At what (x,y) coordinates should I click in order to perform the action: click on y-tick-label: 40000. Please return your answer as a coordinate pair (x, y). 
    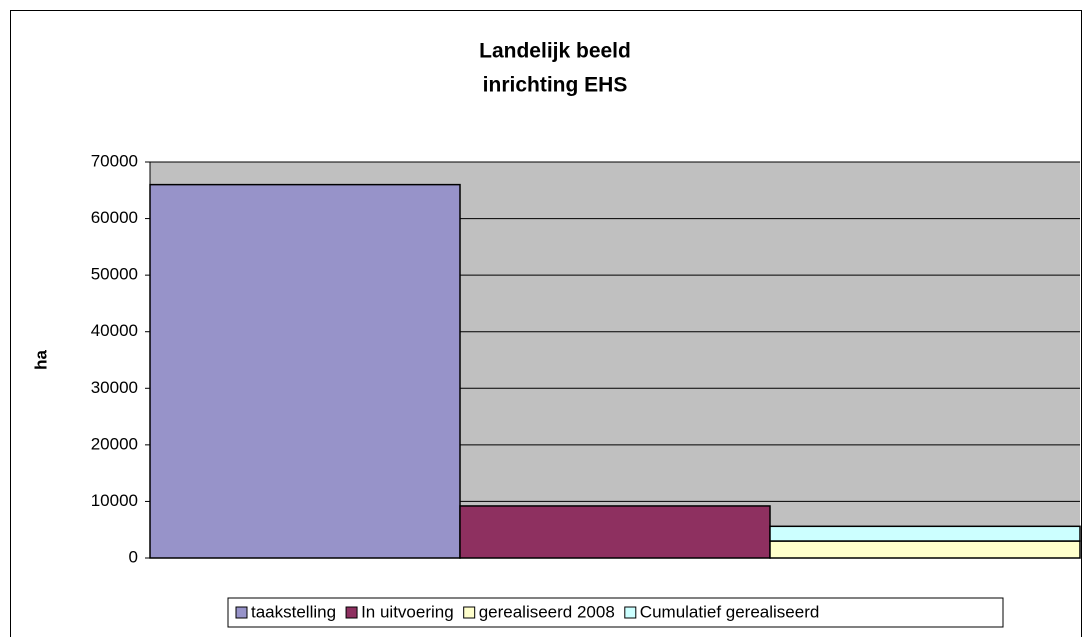
    Looking at the image, I should click on (114, 330).